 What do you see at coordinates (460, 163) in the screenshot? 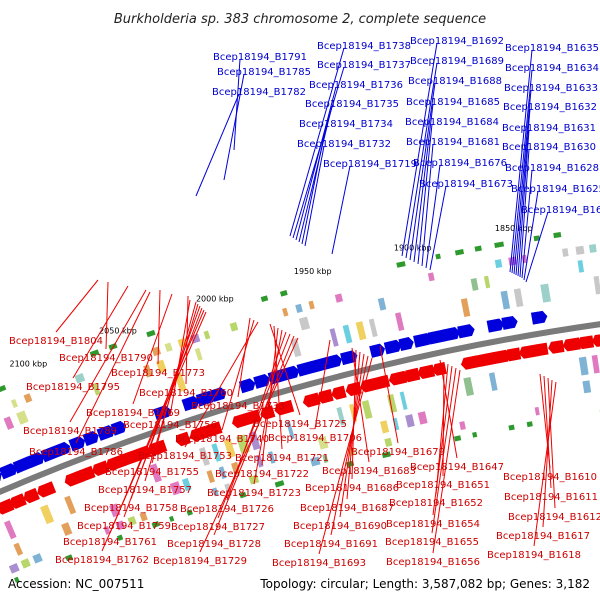
I see `forward-gene-label: Bcep18194_B1676` at bounding box center [460, 163].